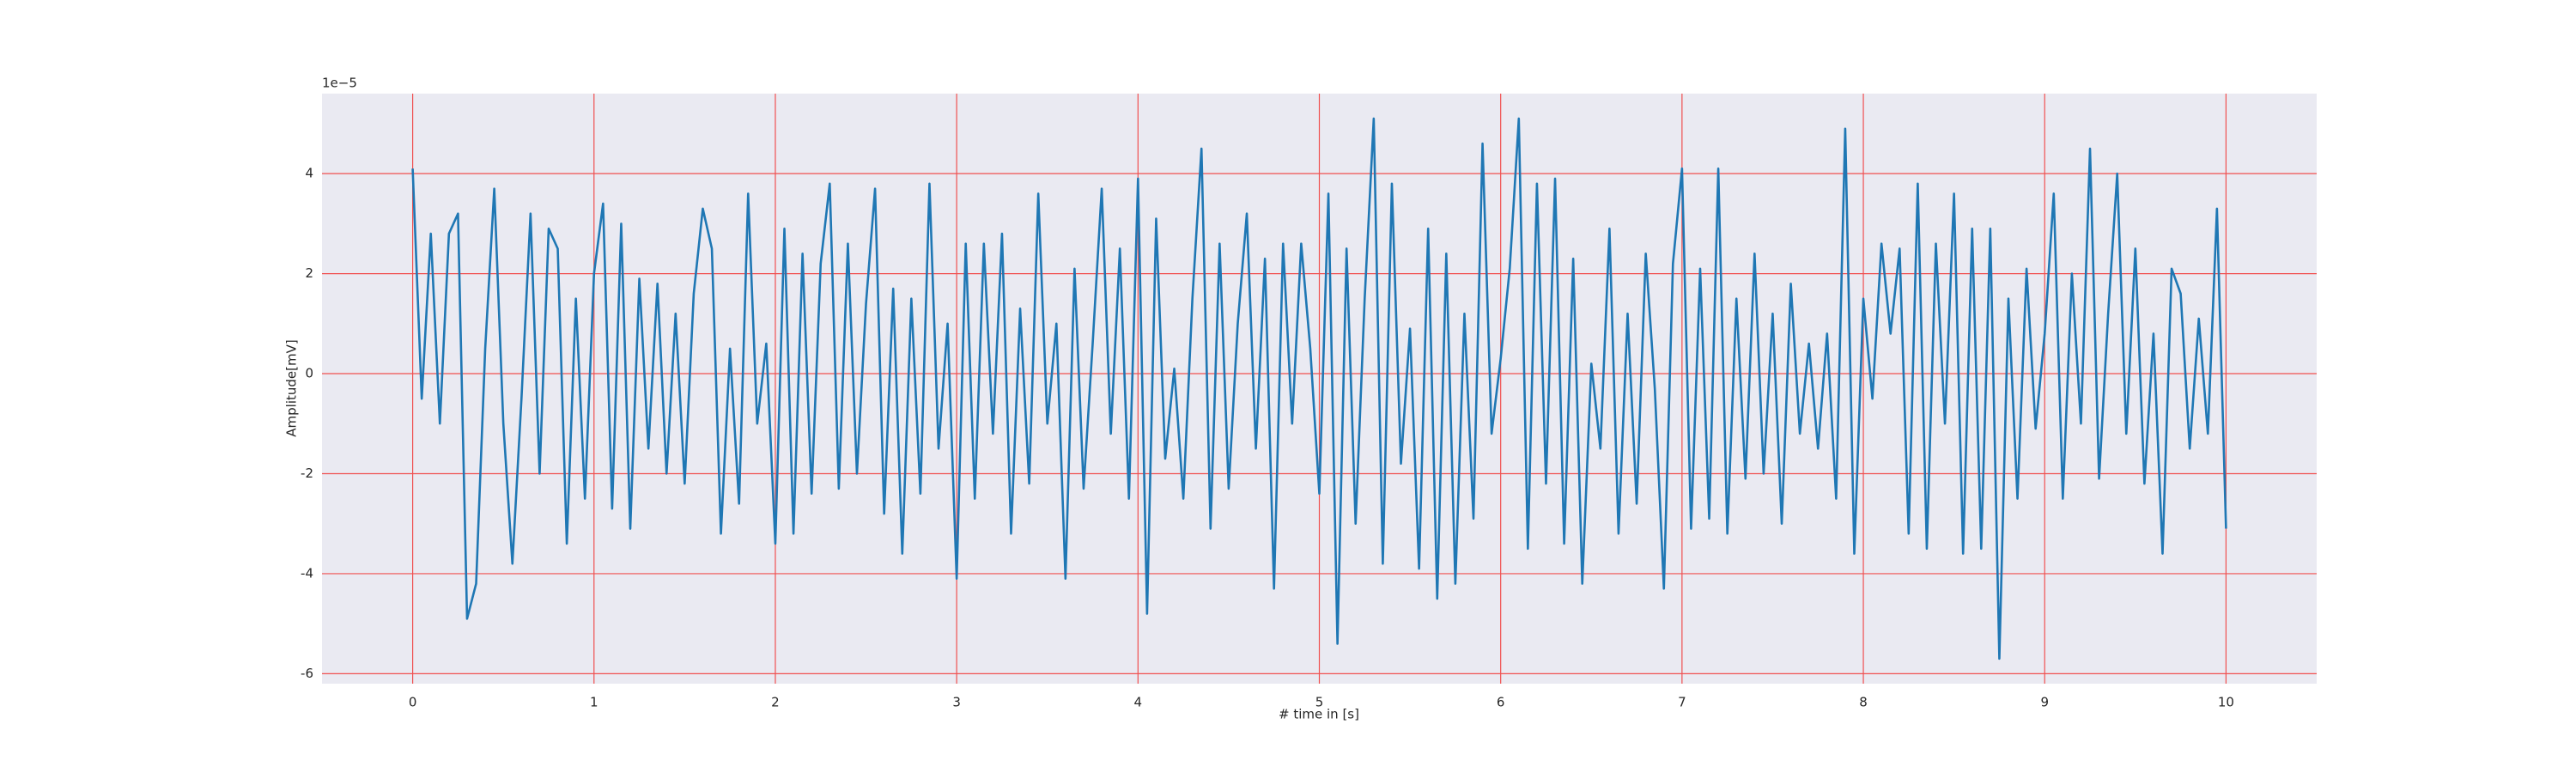 This screenshot has height=773, width=2576. I want to click on x-tick-label: 0, so click(413, 702).